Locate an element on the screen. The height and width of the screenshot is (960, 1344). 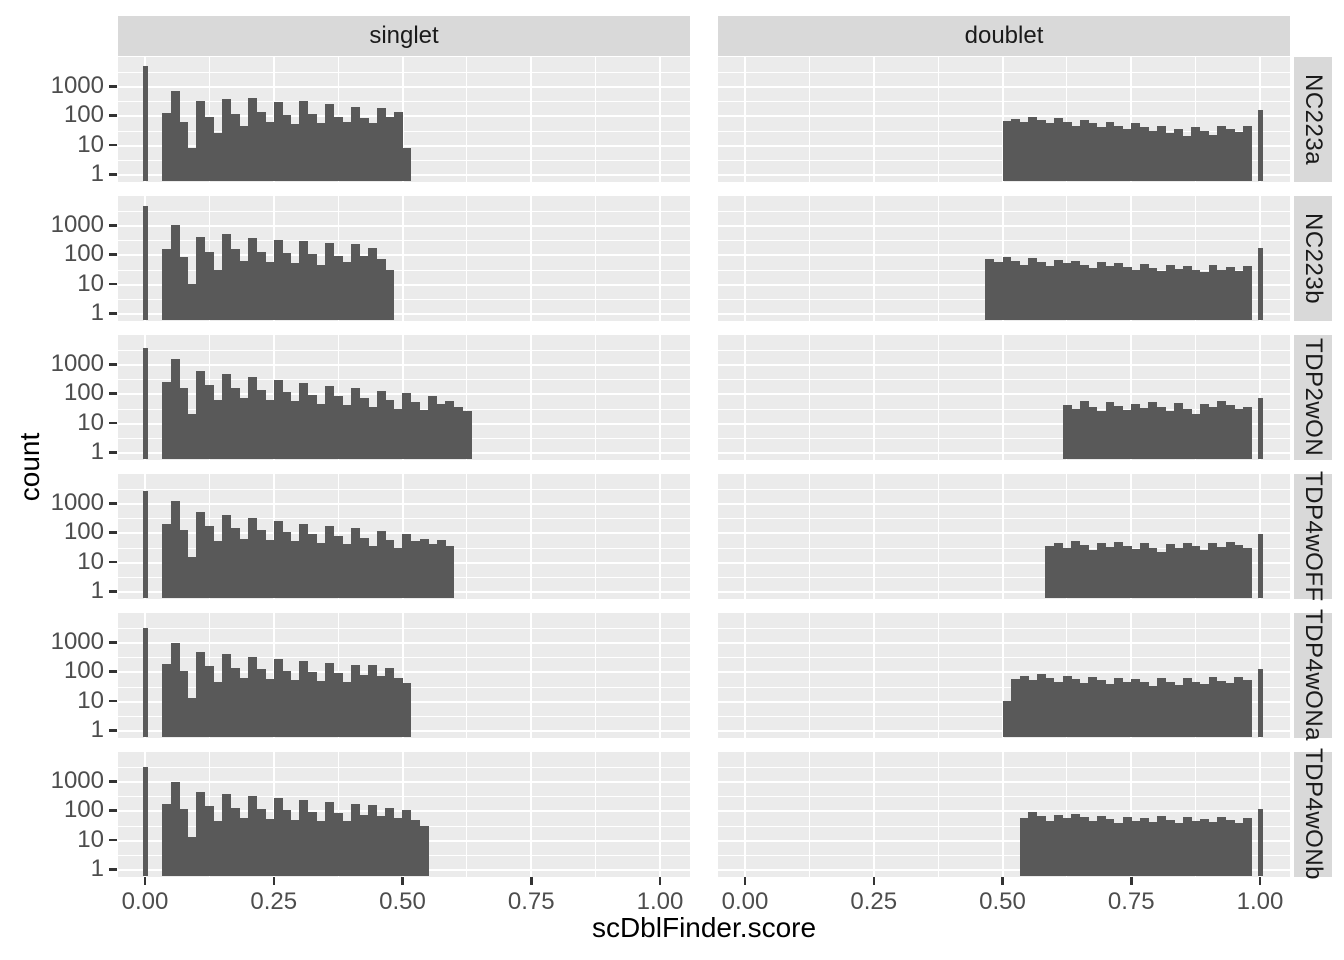
facet-strip-TDP4wONb: TDP4wONb is located at coordinates (1313, 814).